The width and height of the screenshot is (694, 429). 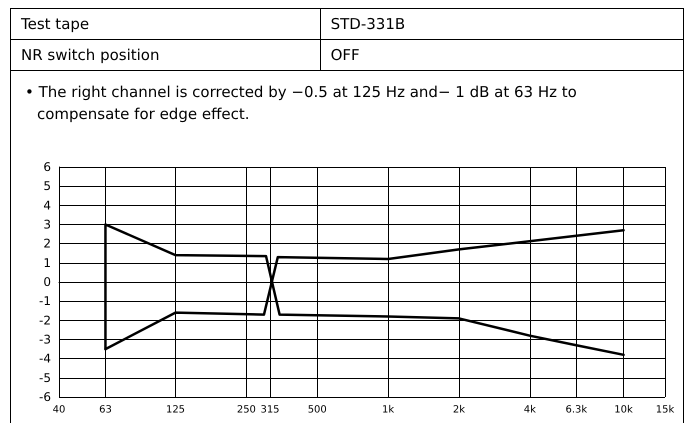 I want to click on y-tick-label: 1, so click(x=47, y=263).